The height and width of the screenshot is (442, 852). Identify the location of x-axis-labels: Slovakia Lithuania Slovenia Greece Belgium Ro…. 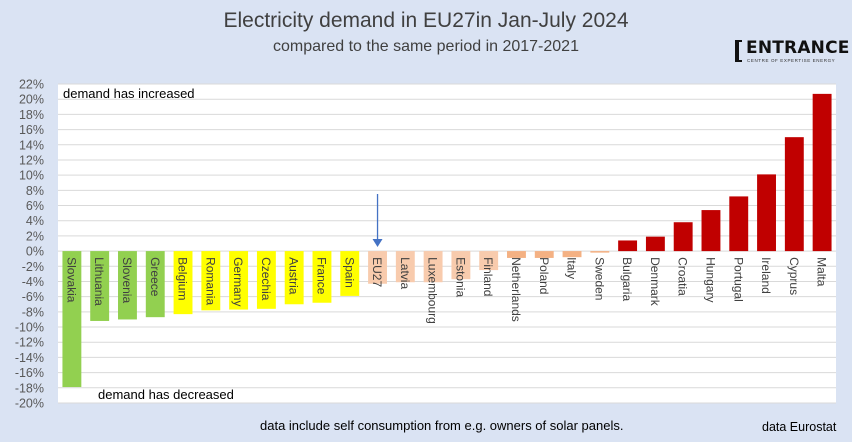
(446, 290).